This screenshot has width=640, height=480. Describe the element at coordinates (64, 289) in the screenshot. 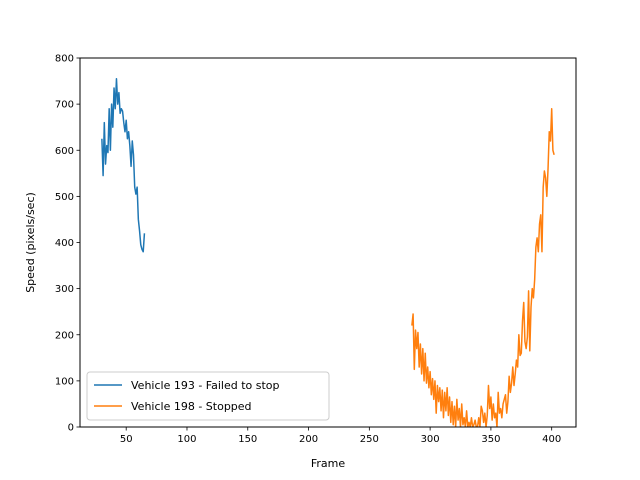

I see `y-tick-label: 300` at that location.